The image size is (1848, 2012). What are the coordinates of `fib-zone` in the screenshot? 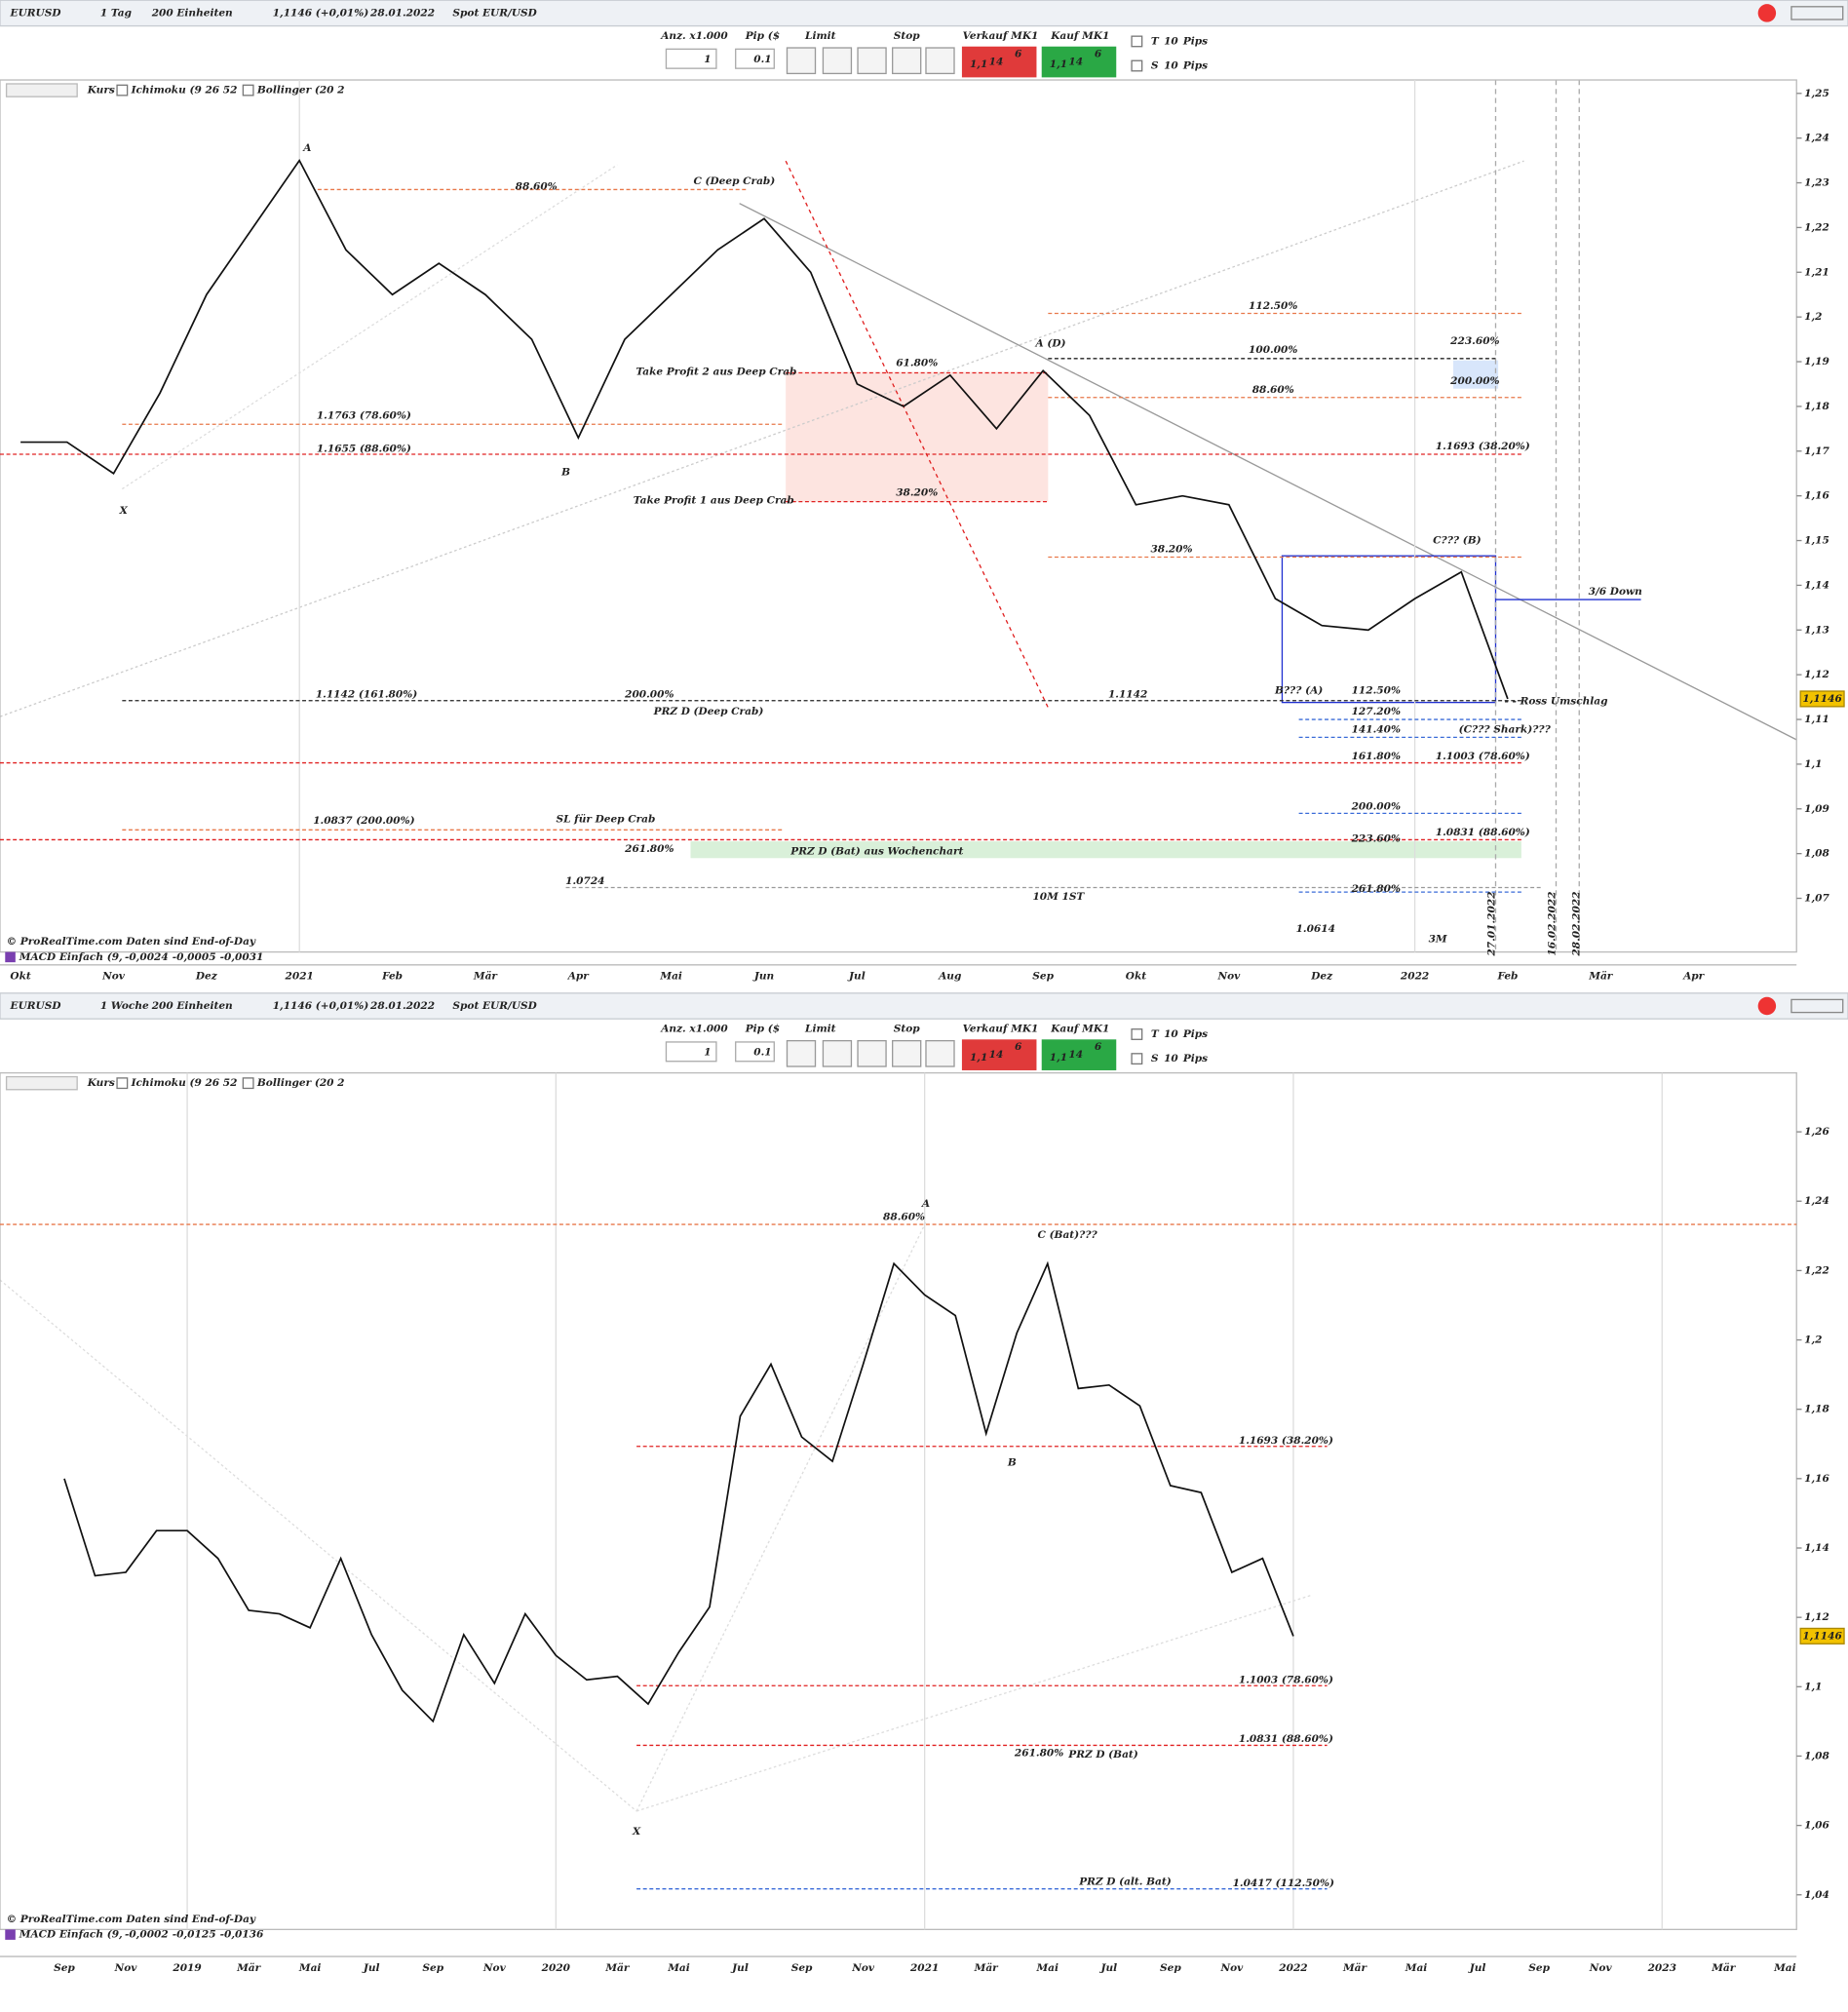 It's located at (1475, 374).